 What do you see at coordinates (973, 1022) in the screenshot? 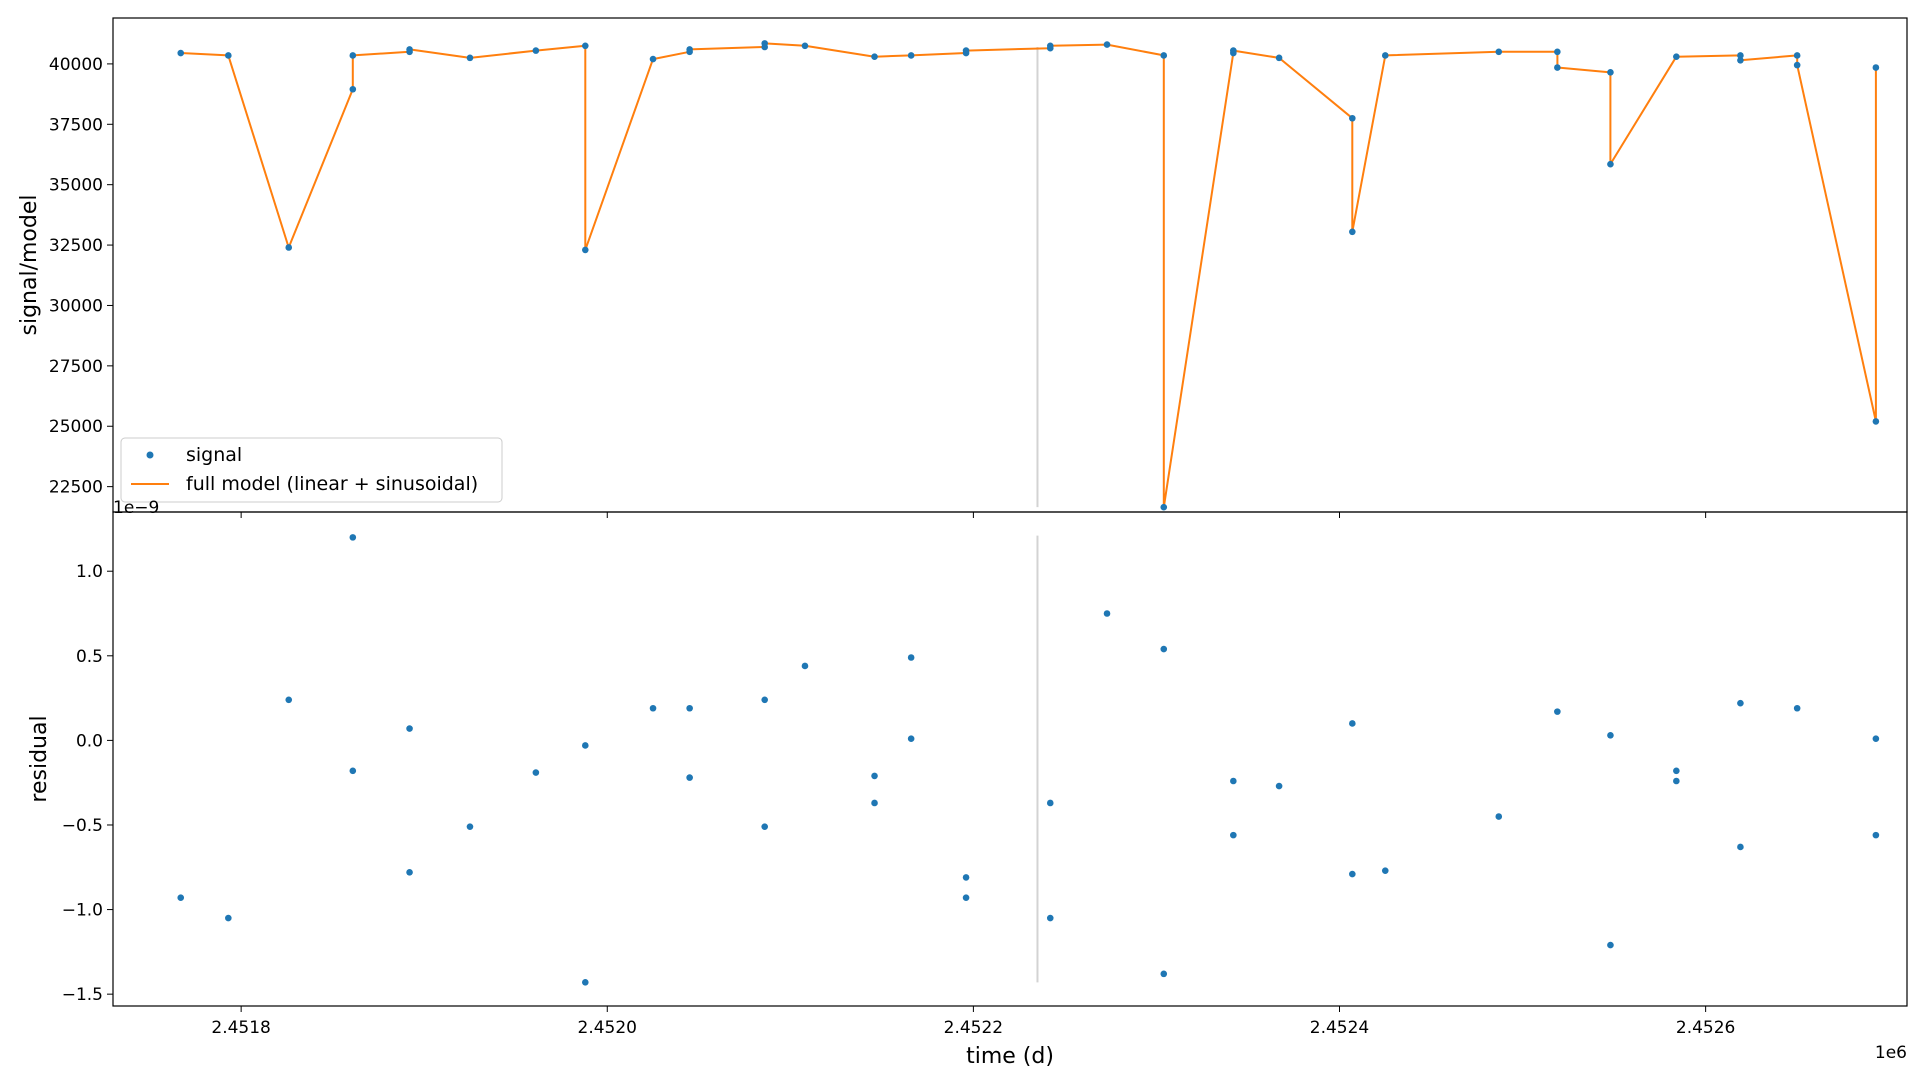
I see `bottom-x-ticks: 2.4518 2.4520 2.4522 2.4524 2.4526` at bounding box center [973, 1022].